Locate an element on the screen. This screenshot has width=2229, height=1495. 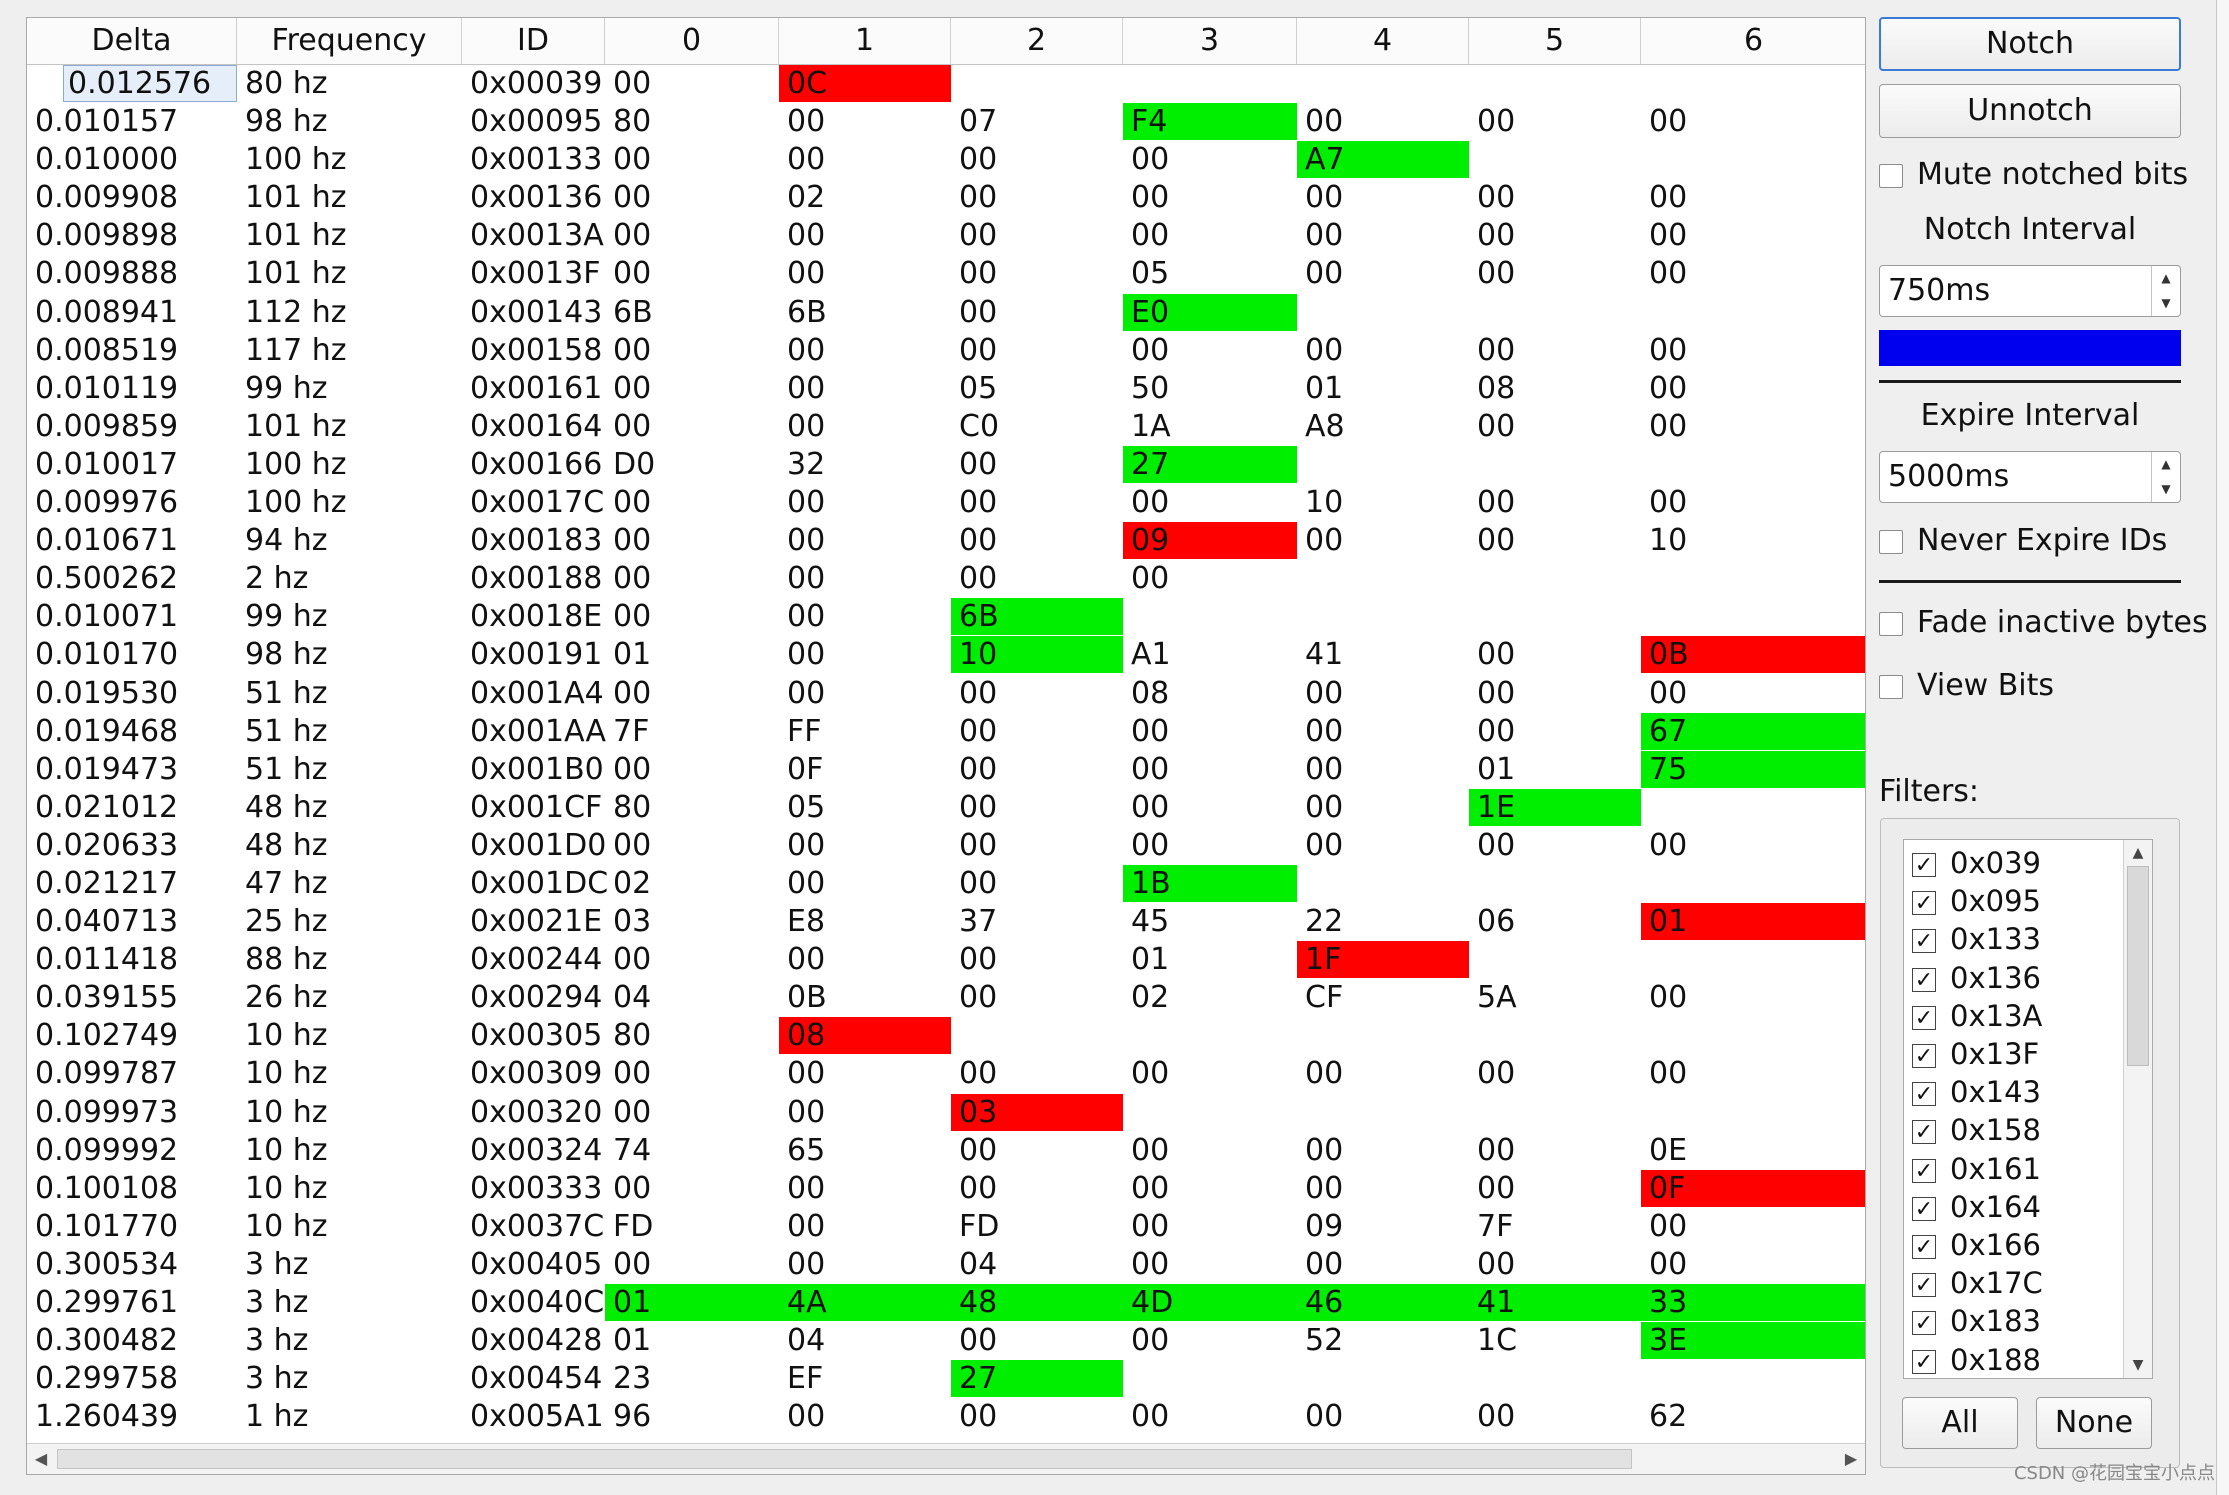
table-row: 0.009908 101 hz 0x00136 00 02 00 00 00 00 00 is located at coordinates (946, 198).